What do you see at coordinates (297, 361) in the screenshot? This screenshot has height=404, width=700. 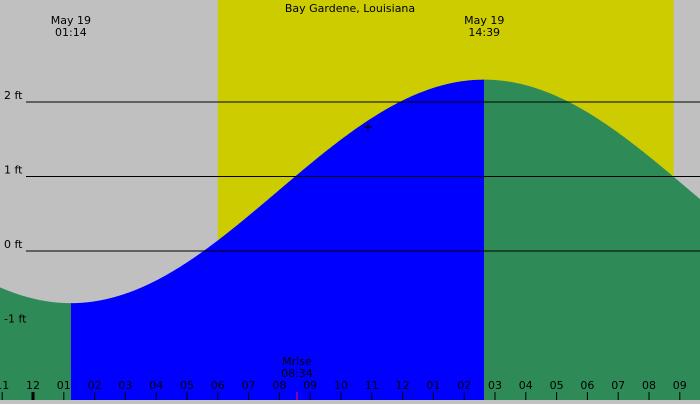 I see `moonrise-label: Mrise` at bounding box center [297, 361].